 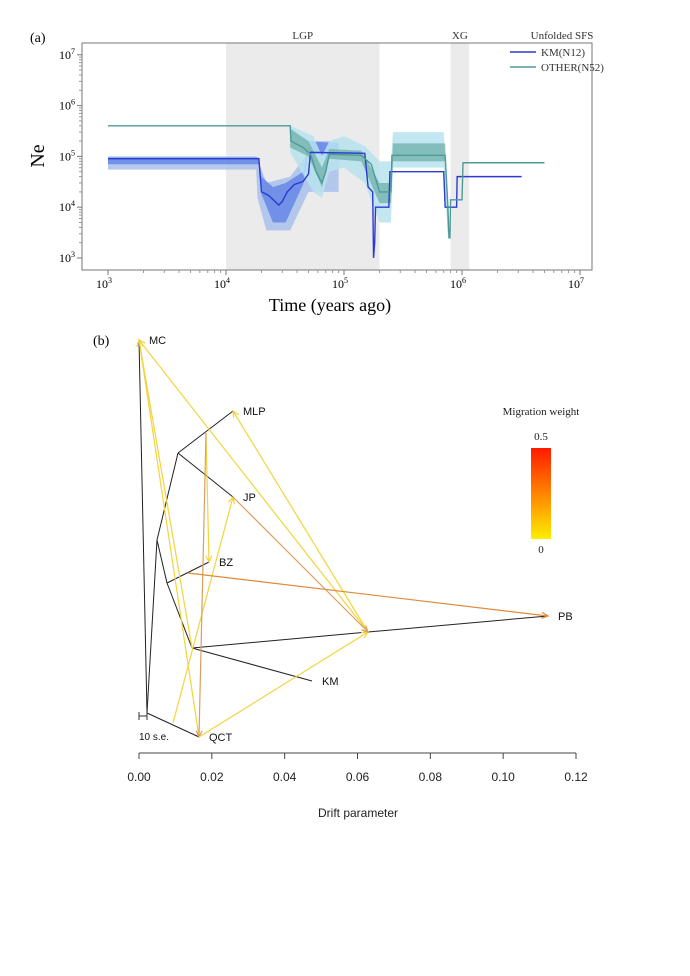 What do you see at coordinates (139, 777) in the screenshot?
I see `x-tick-label: 0.00` at bounding box center [139, 777].